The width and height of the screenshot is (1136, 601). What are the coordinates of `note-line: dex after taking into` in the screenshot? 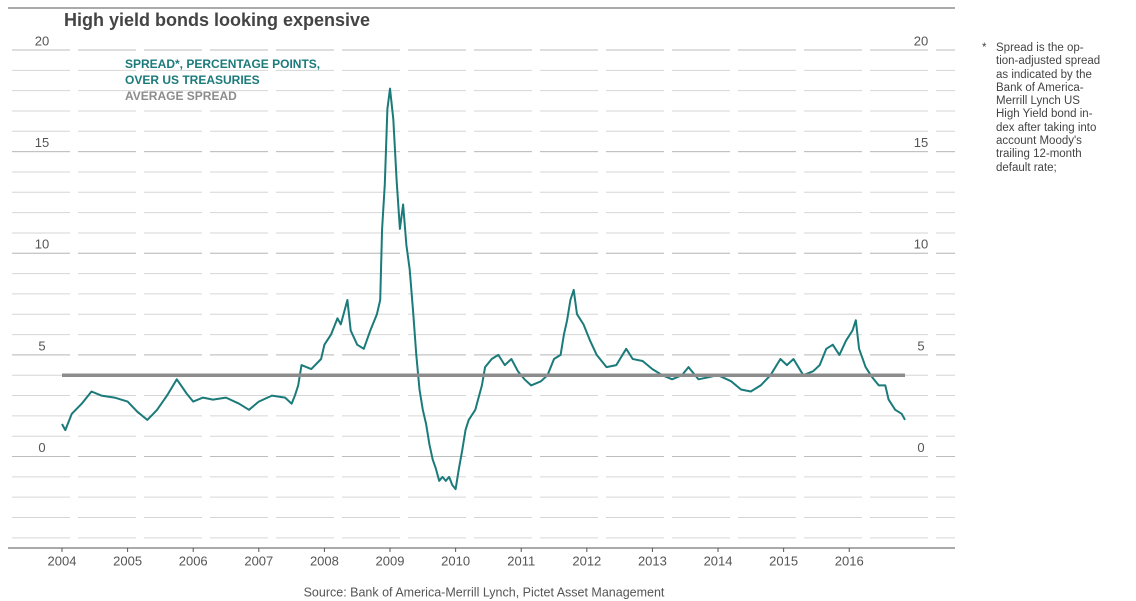 It's located at (1046, 127).